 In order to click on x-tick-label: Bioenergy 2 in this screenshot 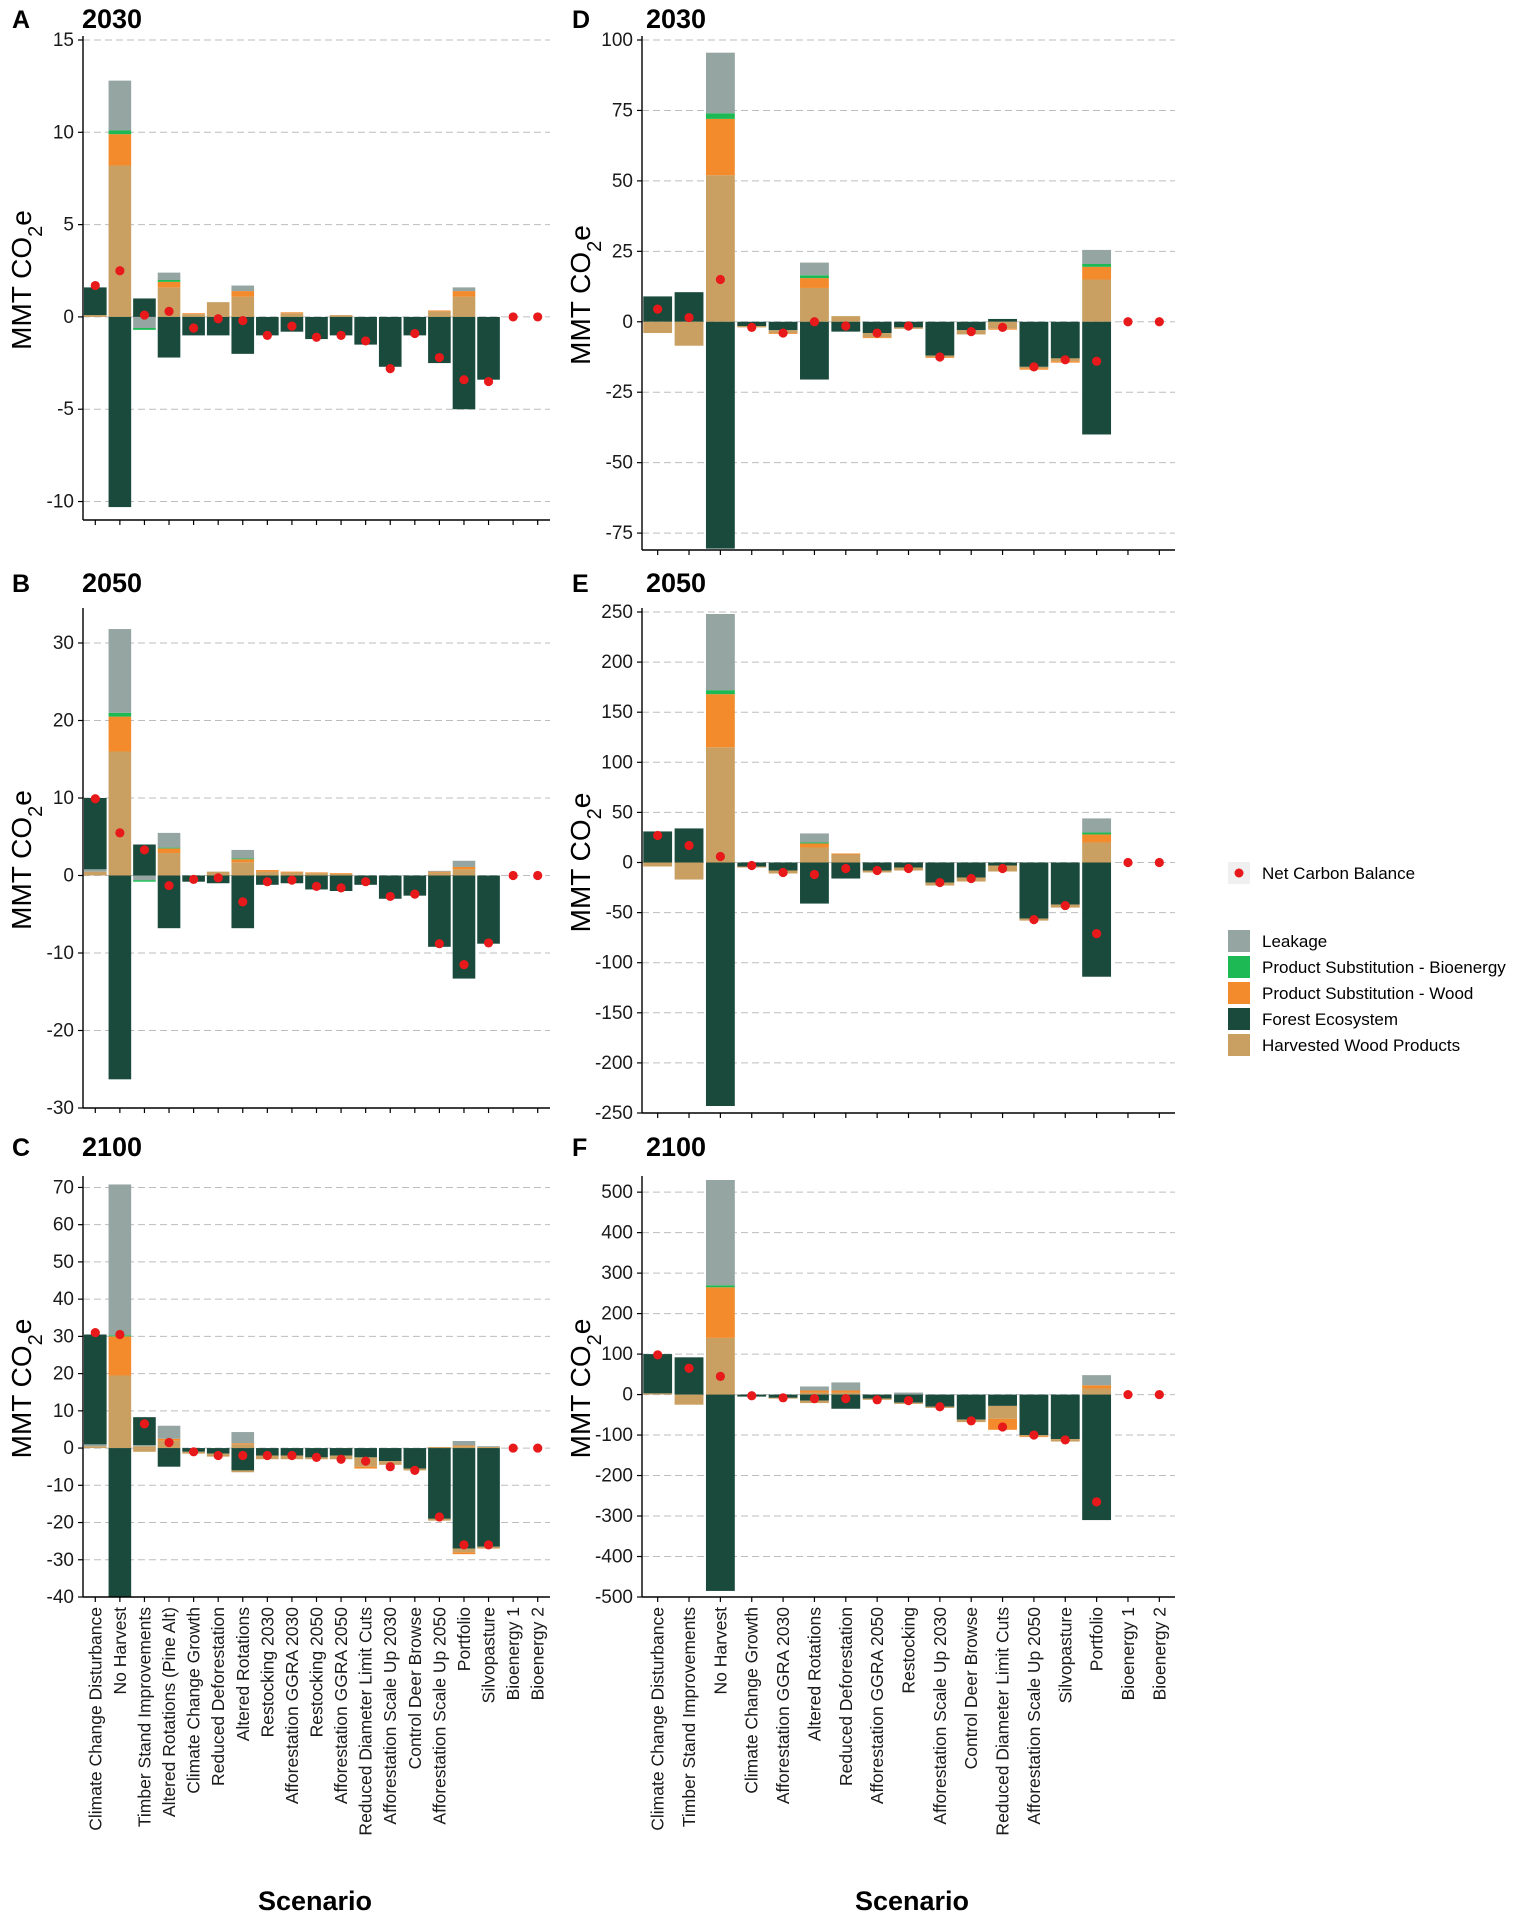, I will do `click(1159, 1653)`.